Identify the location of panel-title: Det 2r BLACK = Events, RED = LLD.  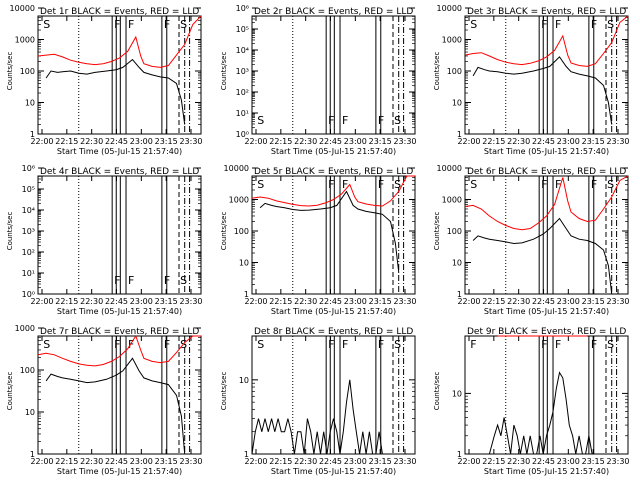
(333, 12).